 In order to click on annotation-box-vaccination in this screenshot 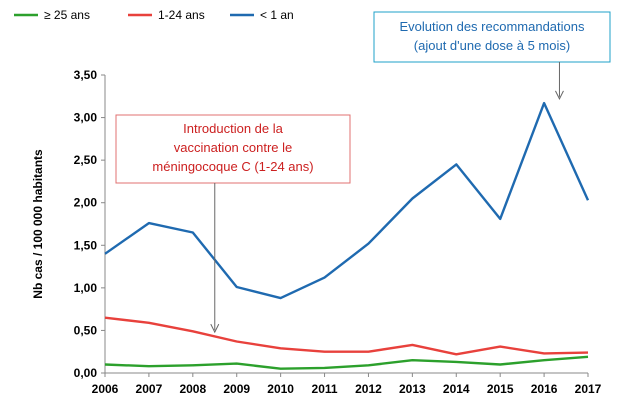, I will do `click(233, 149)`.